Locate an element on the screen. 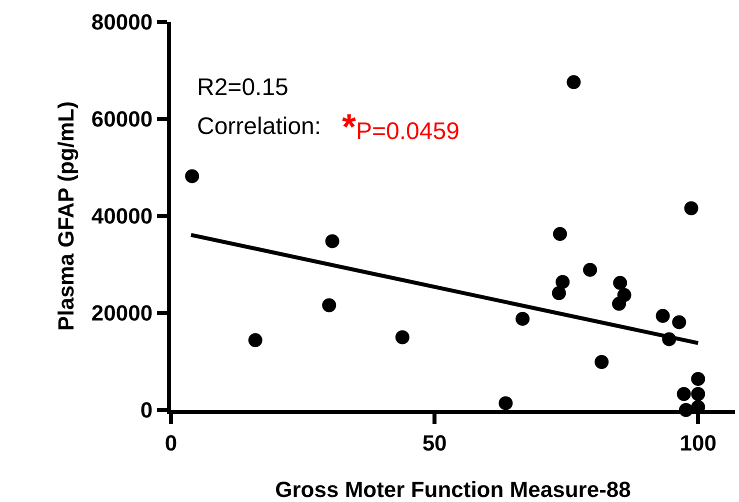 The image size is (739, 502). annotation: Correlation: is located at coordinates (259, 126).